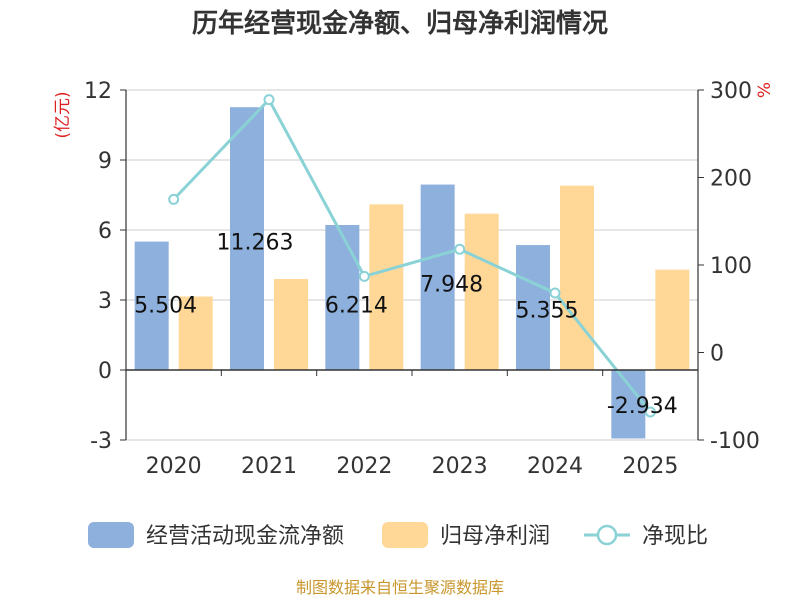  I want to click on right-tick-label: 100, so click(731, 266).